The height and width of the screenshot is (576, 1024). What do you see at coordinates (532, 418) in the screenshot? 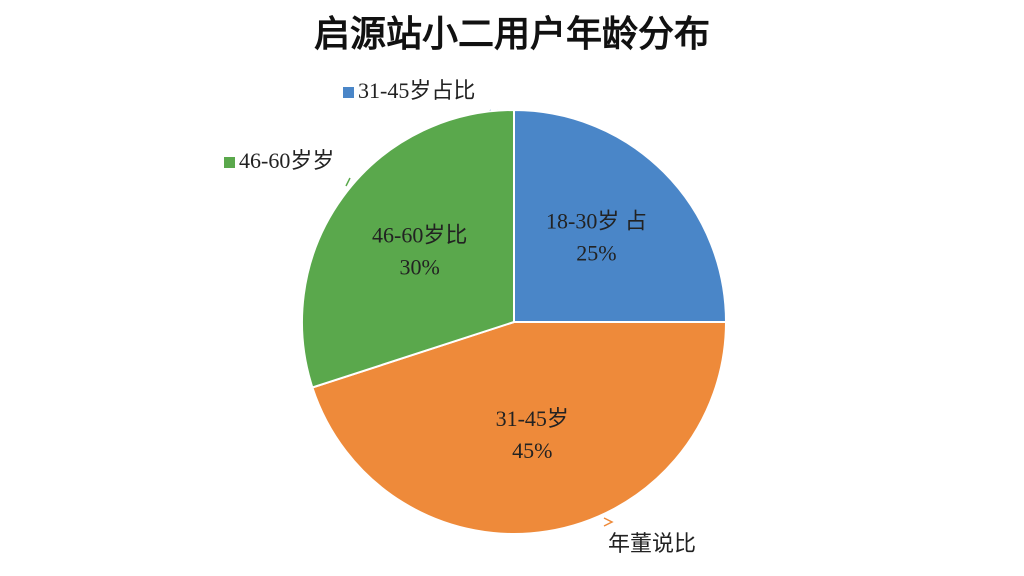
I see `slice-label: 31-45岁` at bounding box center [532, 418].